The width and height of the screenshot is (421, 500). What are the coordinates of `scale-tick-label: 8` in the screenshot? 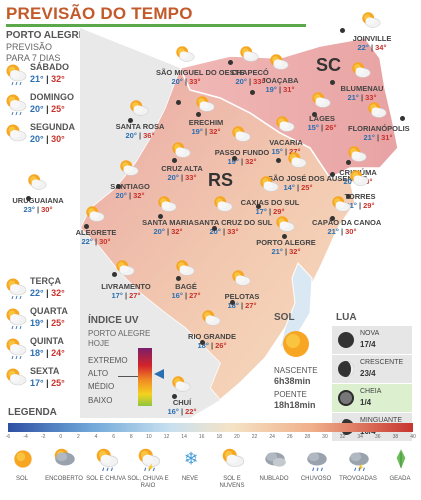 It's located at (131, 437).